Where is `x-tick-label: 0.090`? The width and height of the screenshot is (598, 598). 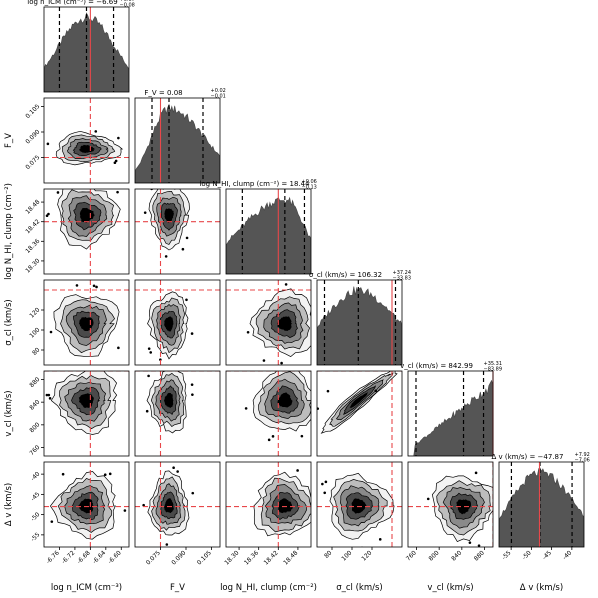
x-tick-label: 0.090 is located at coordinates (178, 557).